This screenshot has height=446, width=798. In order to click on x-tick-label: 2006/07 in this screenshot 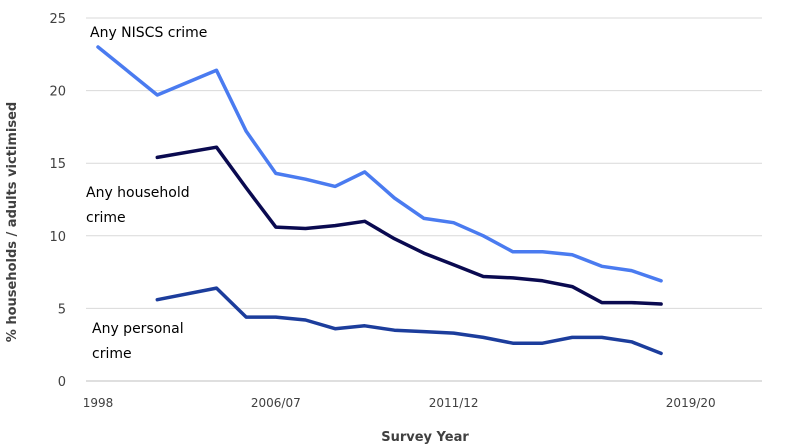, I will do `click(276, 403)`.